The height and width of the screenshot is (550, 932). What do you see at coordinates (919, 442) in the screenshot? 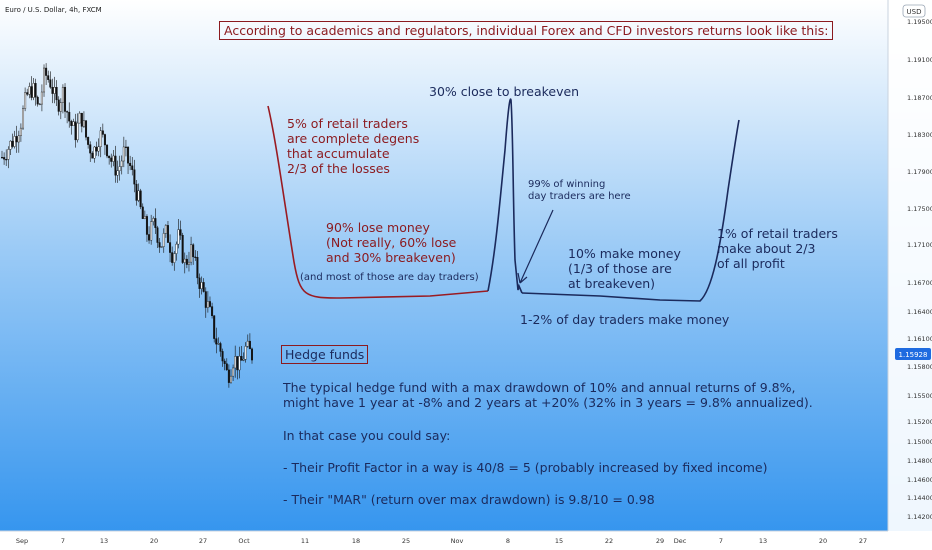
I see `price-tick-label: 1.15000` at bounding box center [919, 442].